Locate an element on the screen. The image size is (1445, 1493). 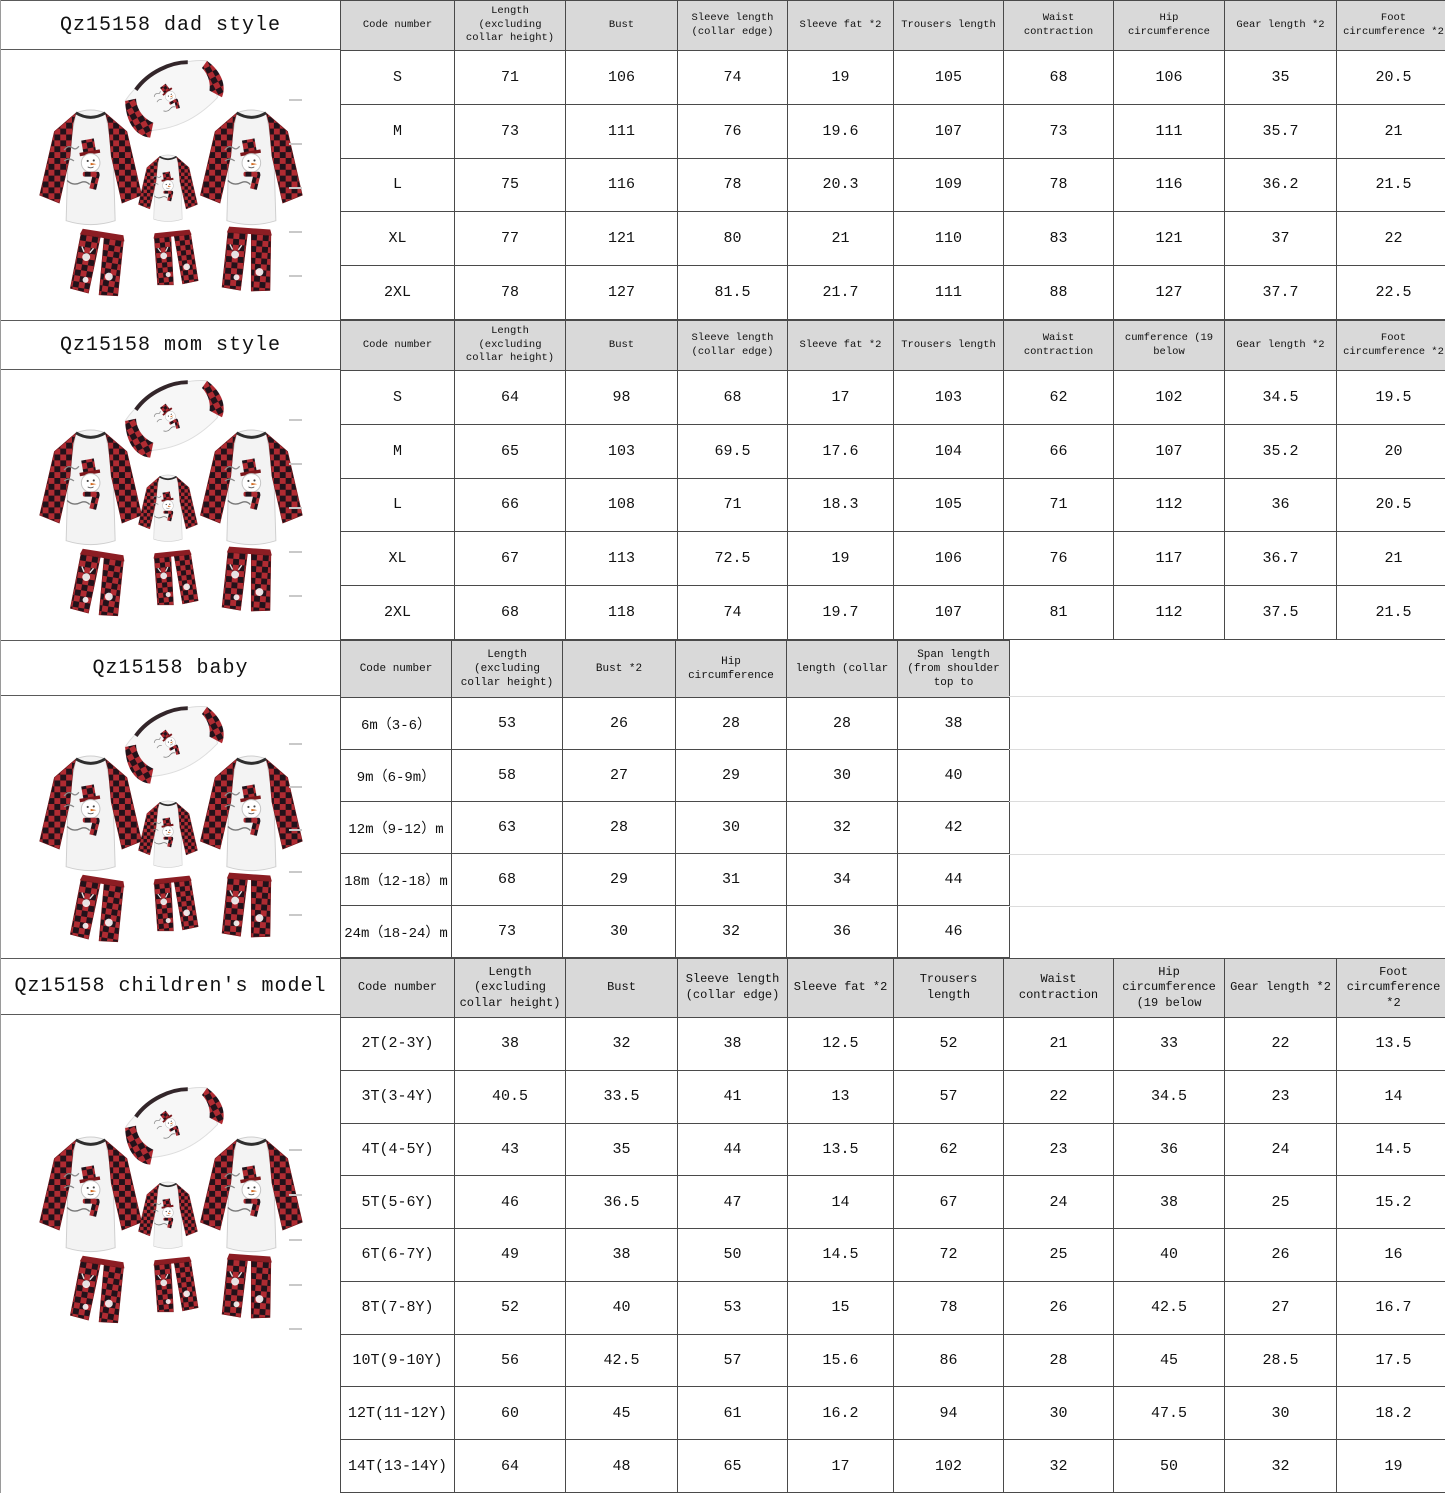
measurement-cell: 20.3 is located at coordinates (840, 185).